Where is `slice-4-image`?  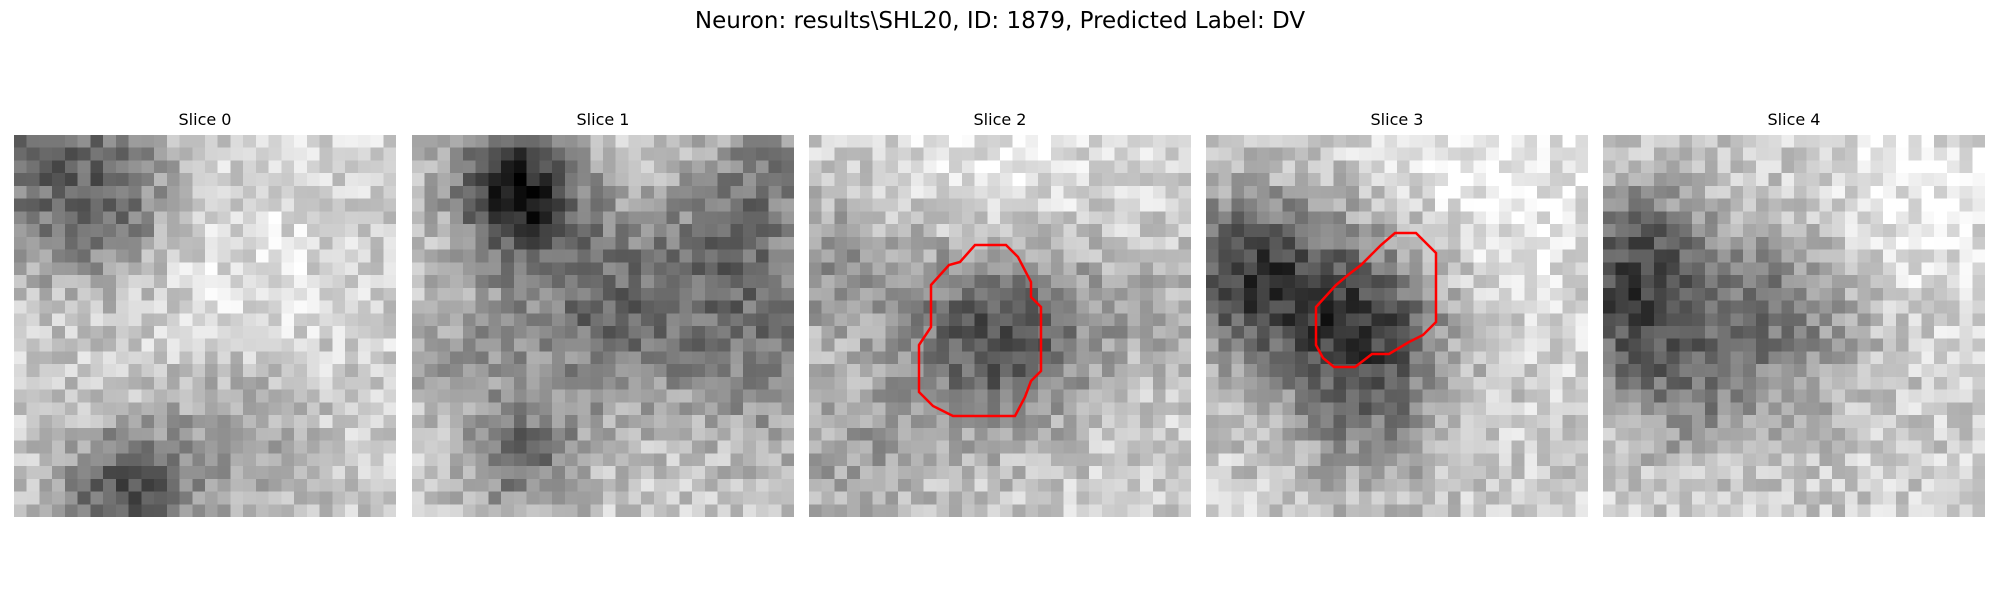
slice-4-image is located at coordinates (1794, 326).